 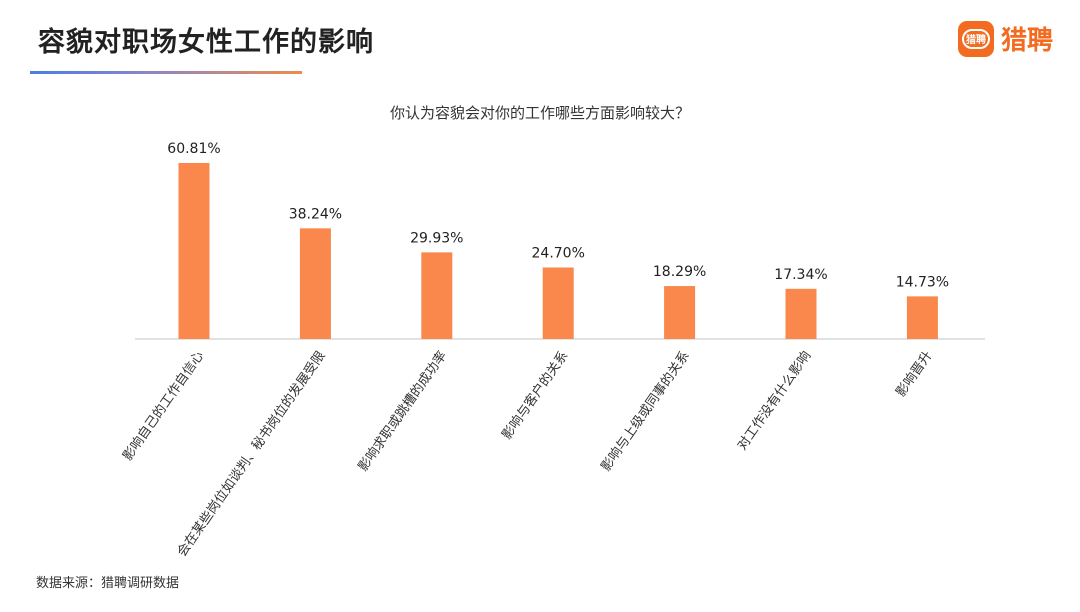 I want to click on data-source-note: 数据来源：猎聘调研数据, so click(x=108, y=583).